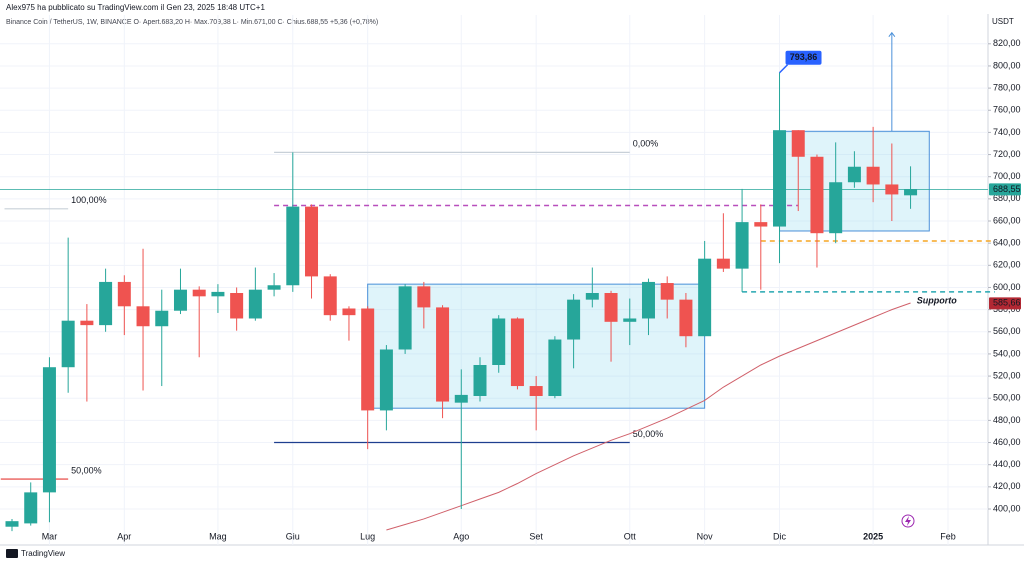  Describe the element at coordinates (1007, 220) in the screenshot. I see `y-tick-label: 660,00` at that location.